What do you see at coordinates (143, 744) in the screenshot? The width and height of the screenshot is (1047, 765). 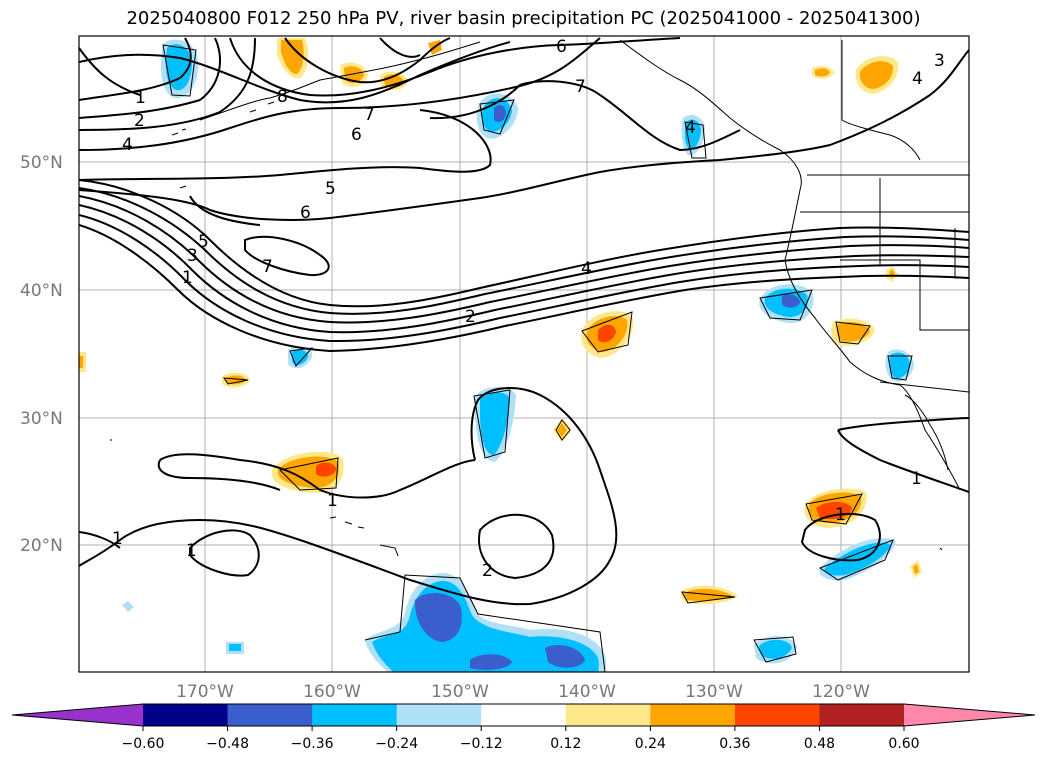 I see `colorbar-tick-label: −0.60` at bounding box center [143, 744].